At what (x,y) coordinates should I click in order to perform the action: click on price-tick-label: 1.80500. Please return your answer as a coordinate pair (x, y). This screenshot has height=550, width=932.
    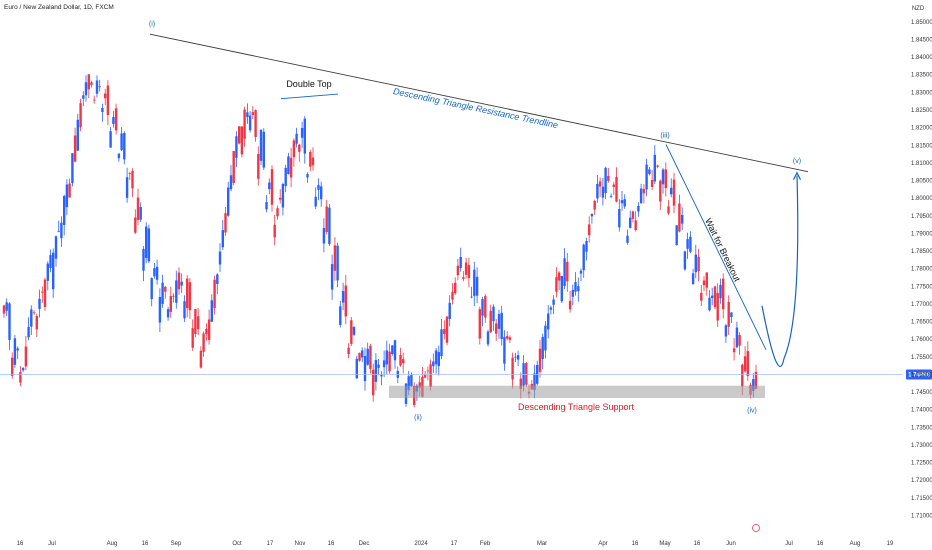
    Looking at the image, I should click on (921, 182).